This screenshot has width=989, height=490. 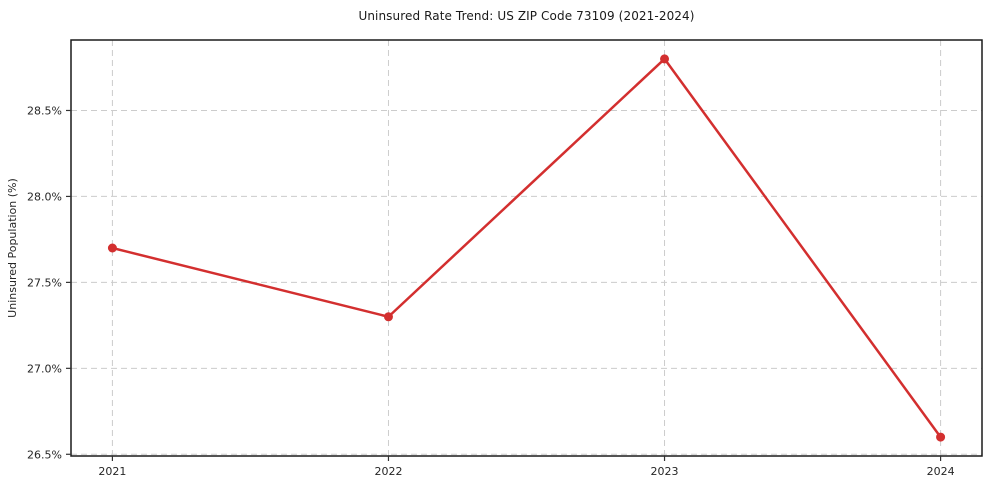 What do you see at coordinates (112, 248) in the screenshot?
I see `data-point-2021` at bounding box center [112, 248].